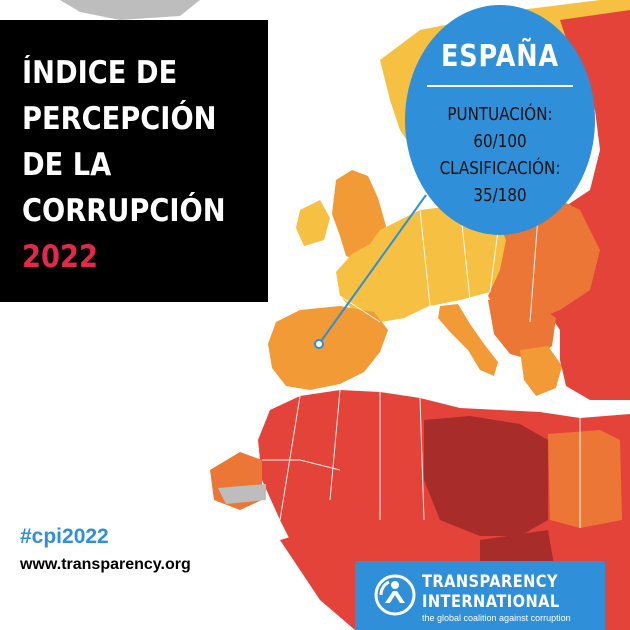 This screenshot has width=630, height=630. What do you see at coordinates (500, 114) in the screenshot?
I see `score-label: PUNTUACIÓN:` at bounding box center [500, 114].